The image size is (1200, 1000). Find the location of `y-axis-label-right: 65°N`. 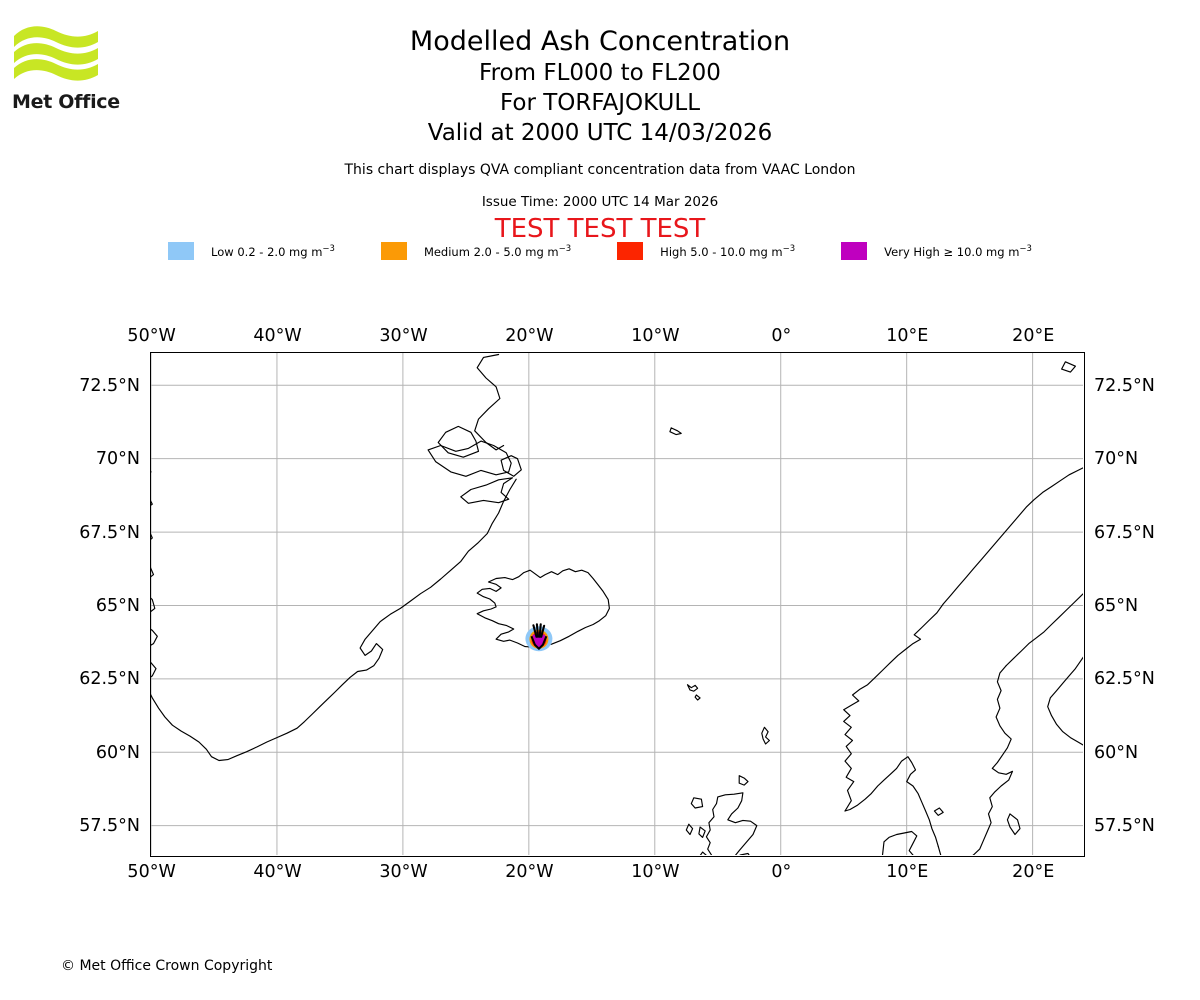

y-axis-label-right: 65°N is located at coordinates (1116, 606).